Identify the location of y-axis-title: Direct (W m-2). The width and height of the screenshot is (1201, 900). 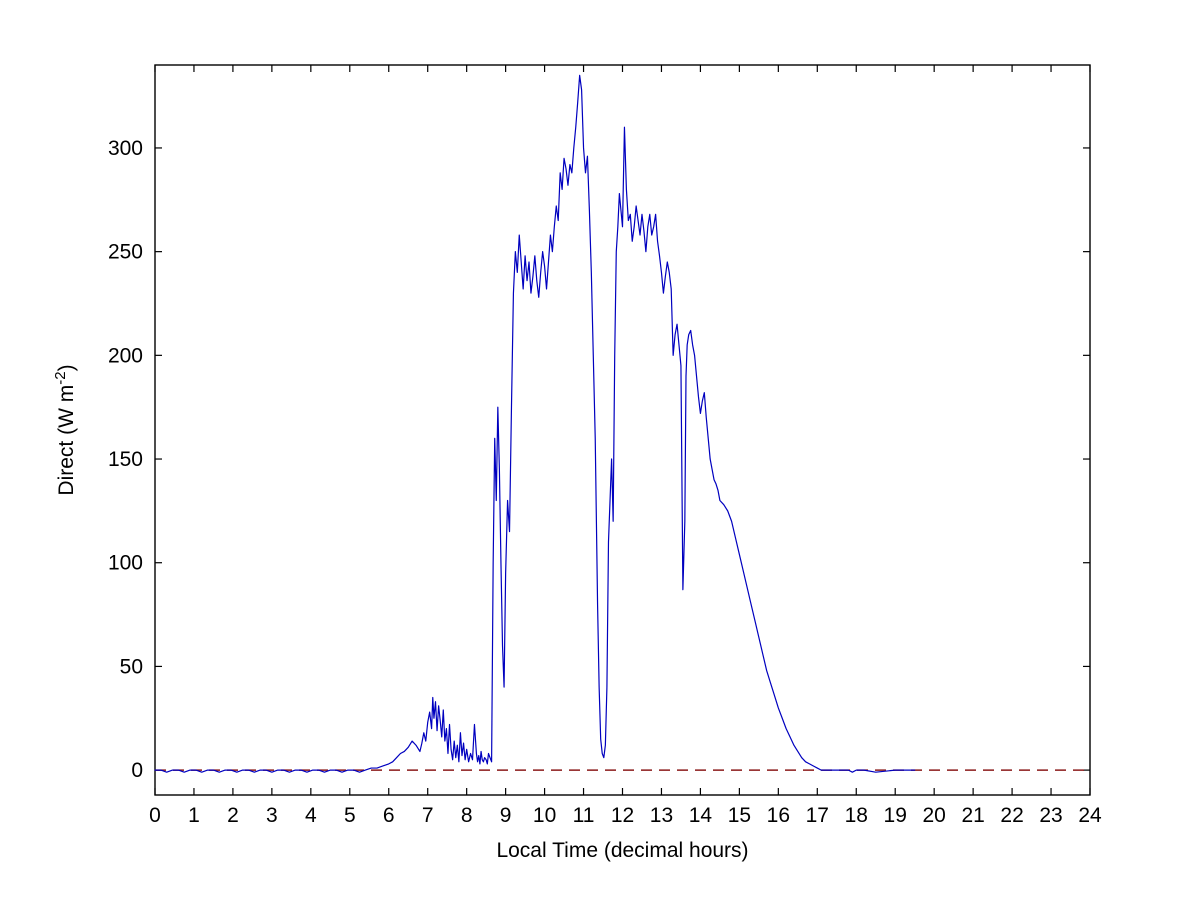
(65, 429).